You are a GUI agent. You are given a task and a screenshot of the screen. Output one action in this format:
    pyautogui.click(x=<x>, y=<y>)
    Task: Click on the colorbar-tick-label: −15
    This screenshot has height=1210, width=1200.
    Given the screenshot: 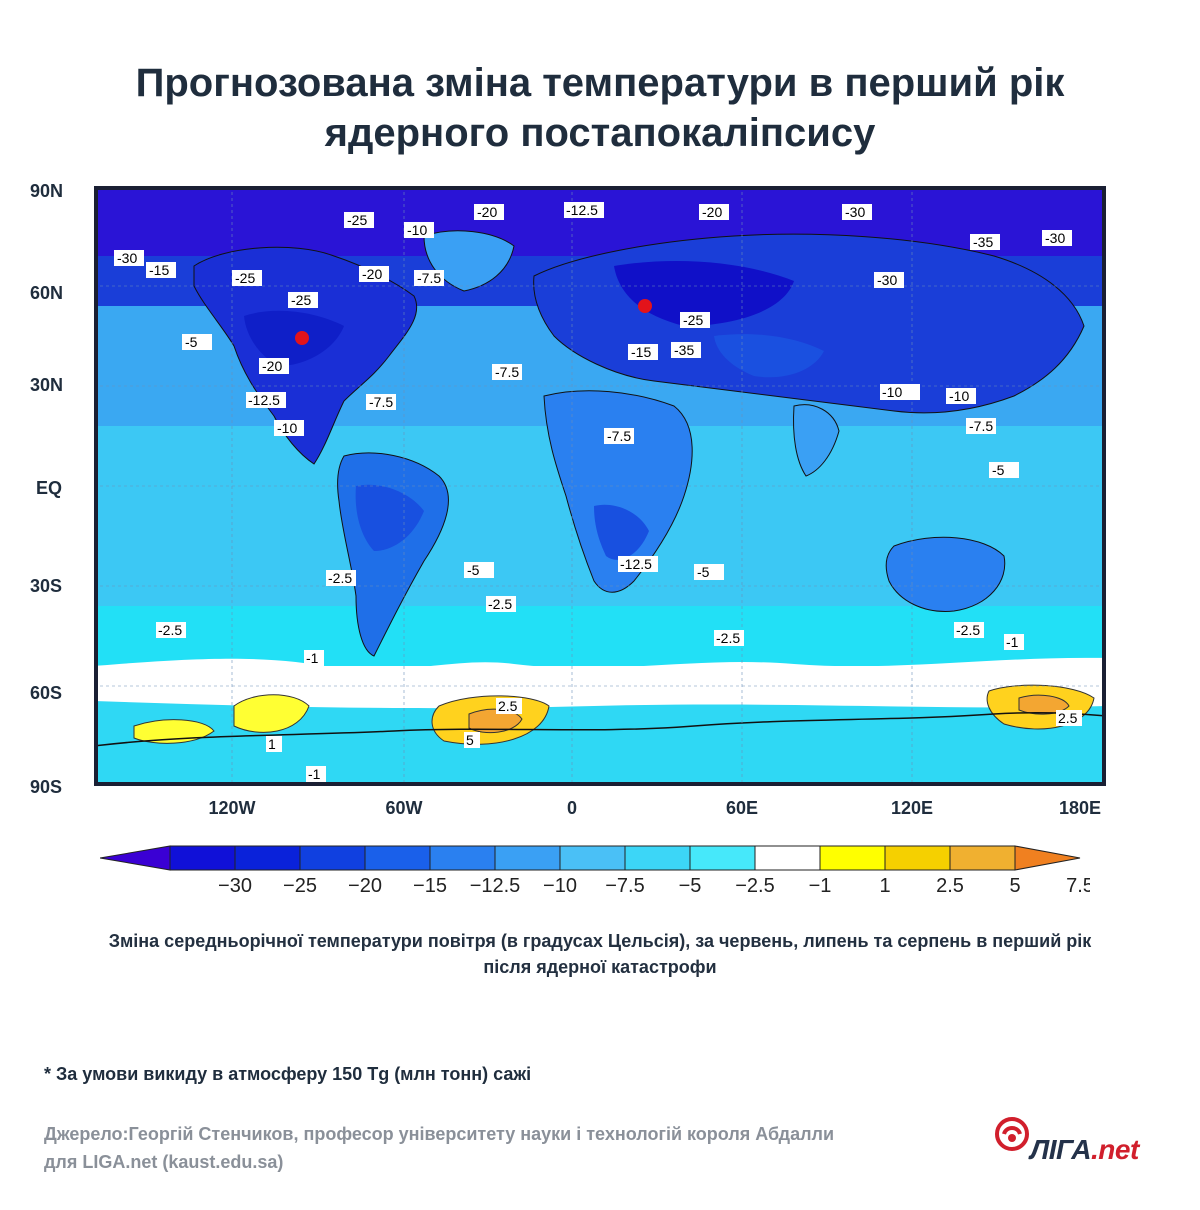 What is the action you would take?
    pyautogui.click(x=430, y=886)
    